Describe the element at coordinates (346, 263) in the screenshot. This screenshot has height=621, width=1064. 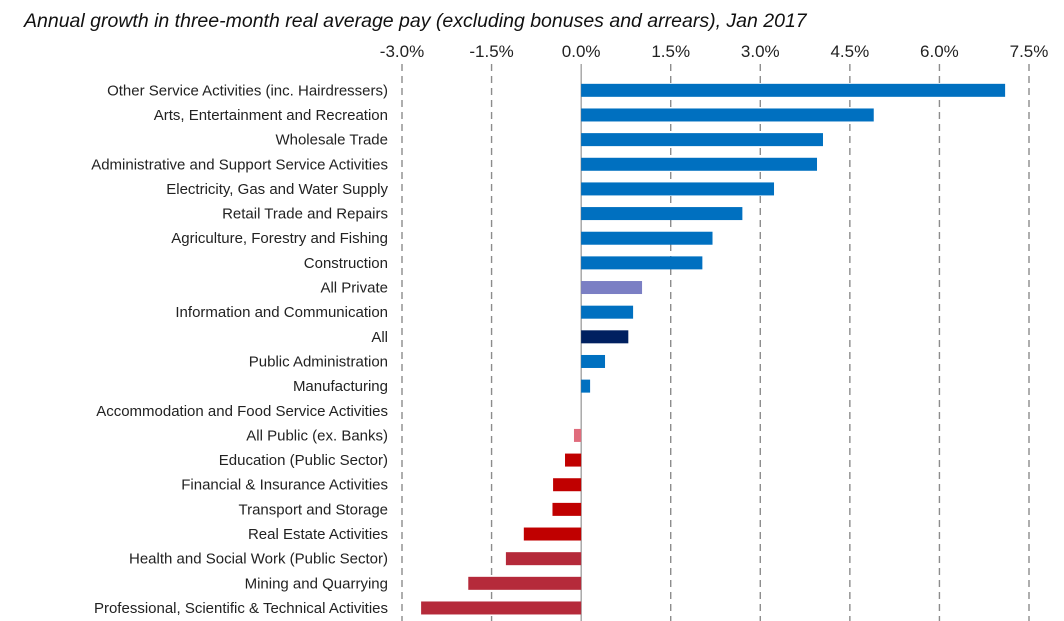
I see `category-label: Construction` at that location.